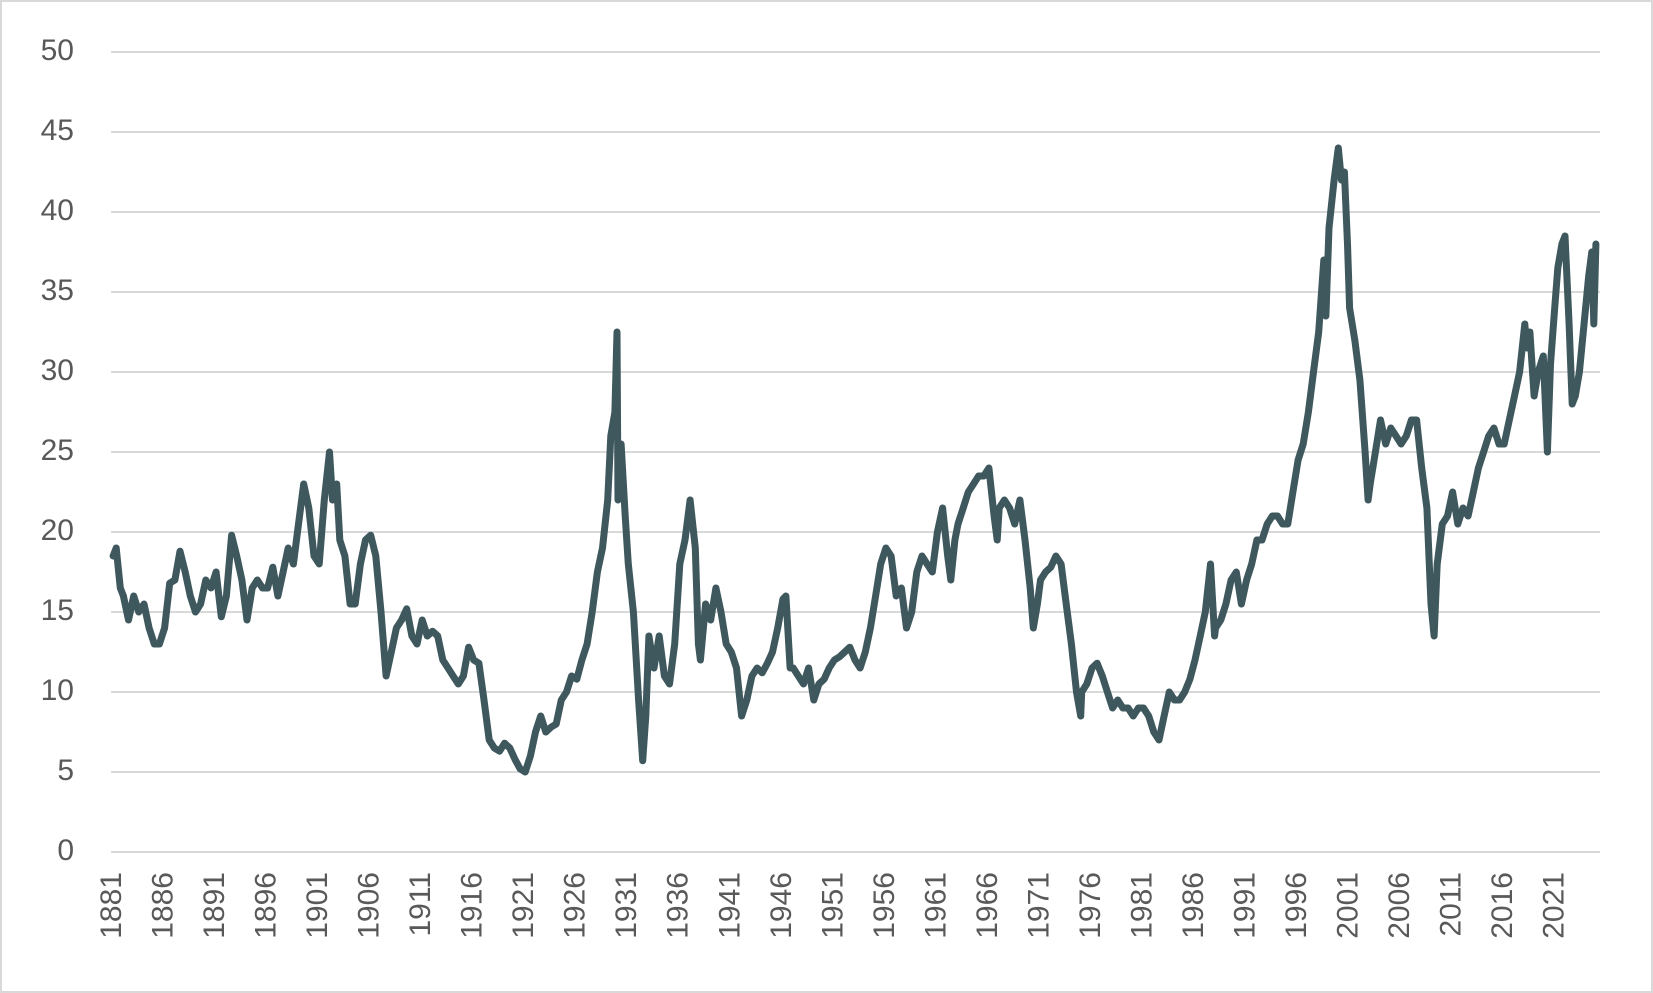 Image resolution: width=1653 pixels, height=993 pixels. What do you see at coordinates (1090, 905) in the screenshot?
I see `x-tick-label: 1976` at bounding box center [1090, 905].